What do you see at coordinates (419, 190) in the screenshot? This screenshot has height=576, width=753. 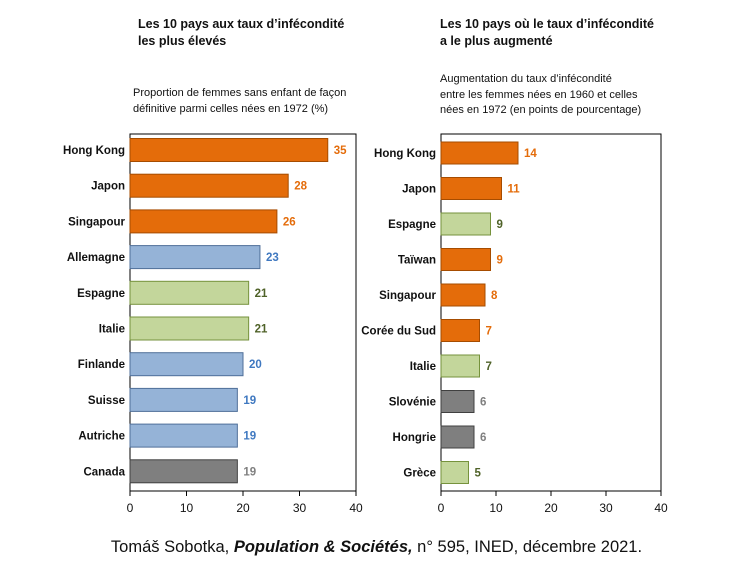 I see `right-category-label: Japon` at bounding box center [419, 190].